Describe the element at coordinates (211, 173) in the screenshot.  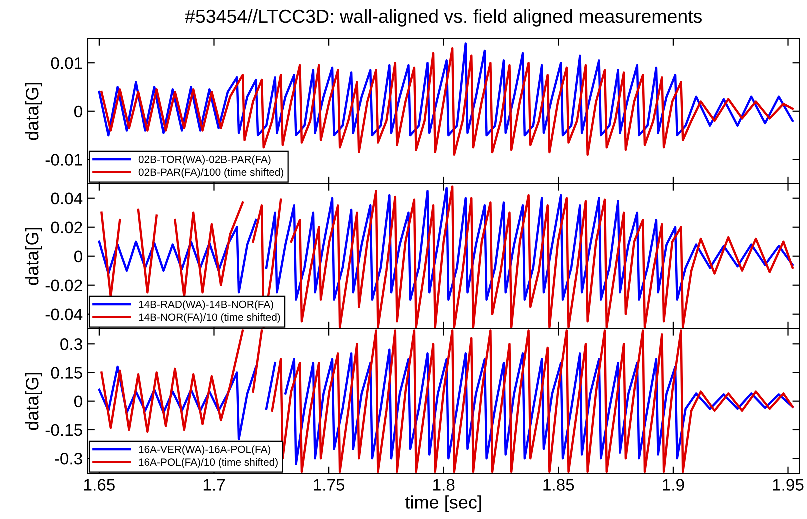
I see `legend-label: 02B-PAR(FA)/100 (time shifted)` at that location.